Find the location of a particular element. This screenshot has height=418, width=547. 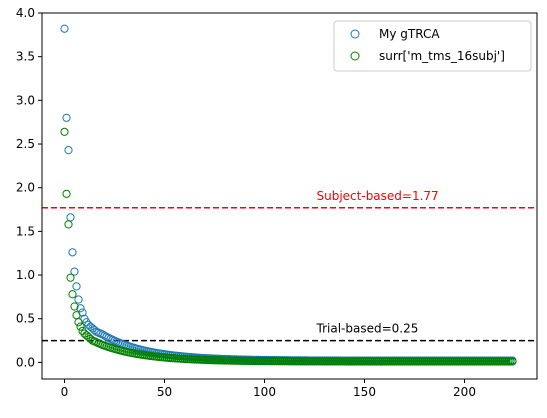

legend-box is located at coordinates (432, 46).